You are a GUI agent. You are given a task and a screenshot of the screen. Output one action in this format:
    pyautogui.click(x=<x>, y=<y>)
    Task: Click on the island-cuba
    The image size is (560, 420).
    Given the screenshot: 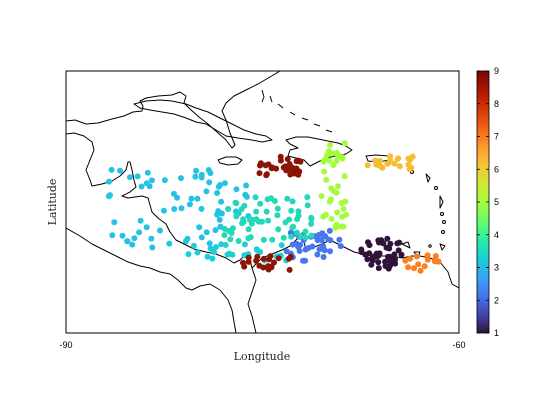 What is the action you would take?
    pyautogui.click(x=203, y=121)
    